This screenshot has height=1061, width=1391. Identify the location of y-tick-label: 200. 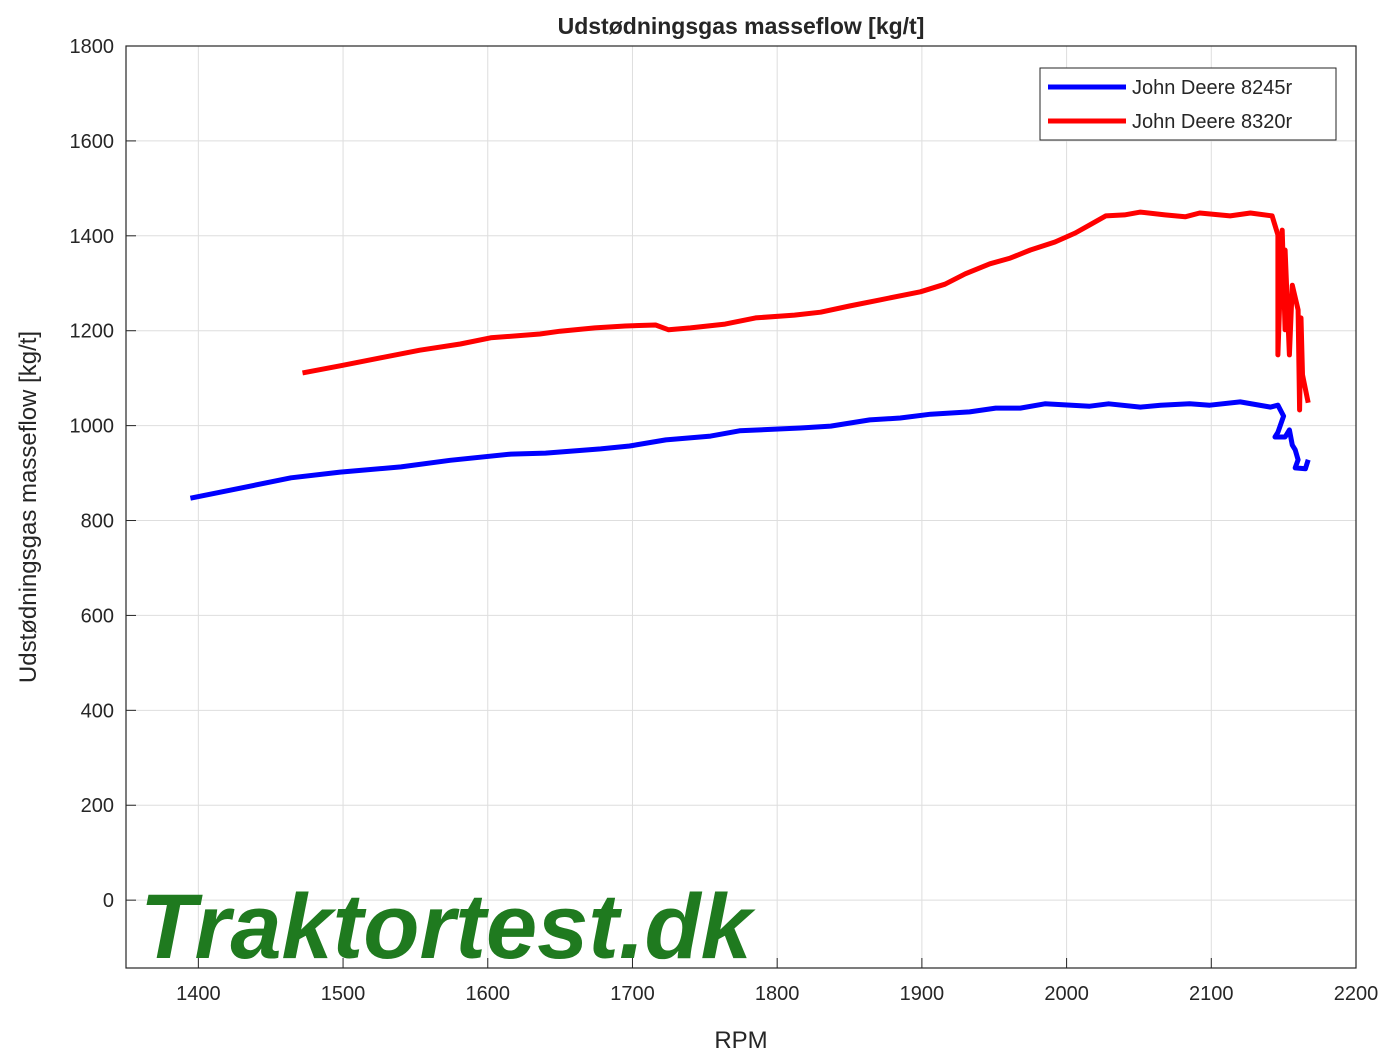
(97, 806).